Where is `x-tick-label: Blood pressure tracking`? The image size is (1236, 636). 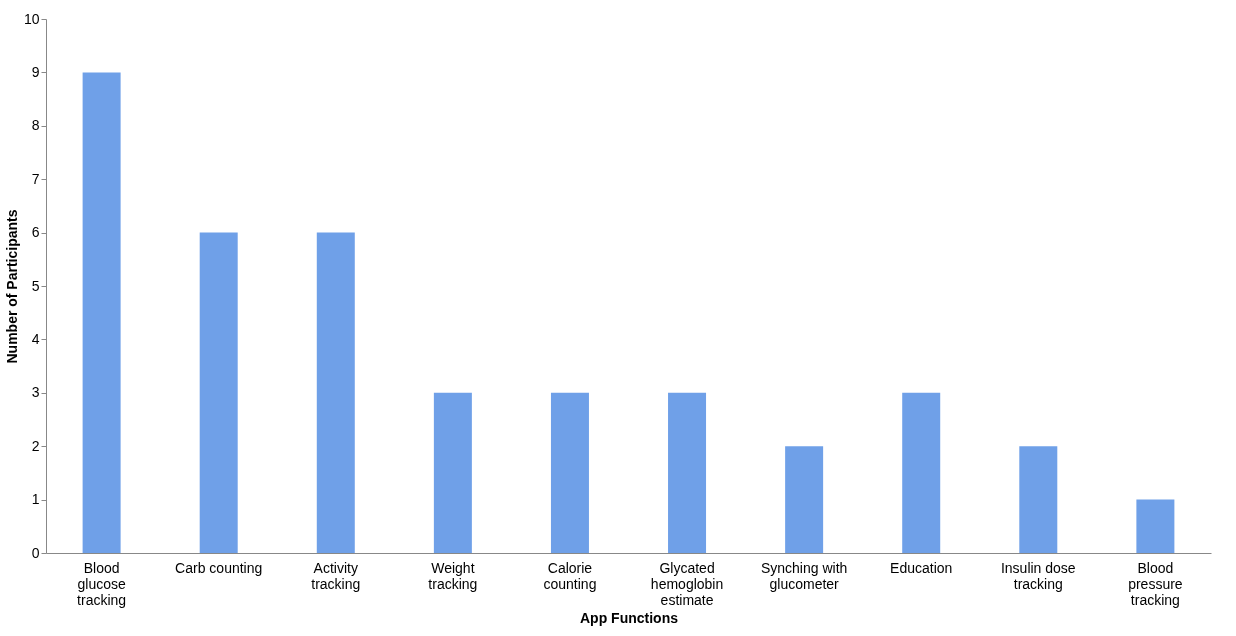
x-tick-label: Blood pressure tracking is located at coordinates (1155, 583).